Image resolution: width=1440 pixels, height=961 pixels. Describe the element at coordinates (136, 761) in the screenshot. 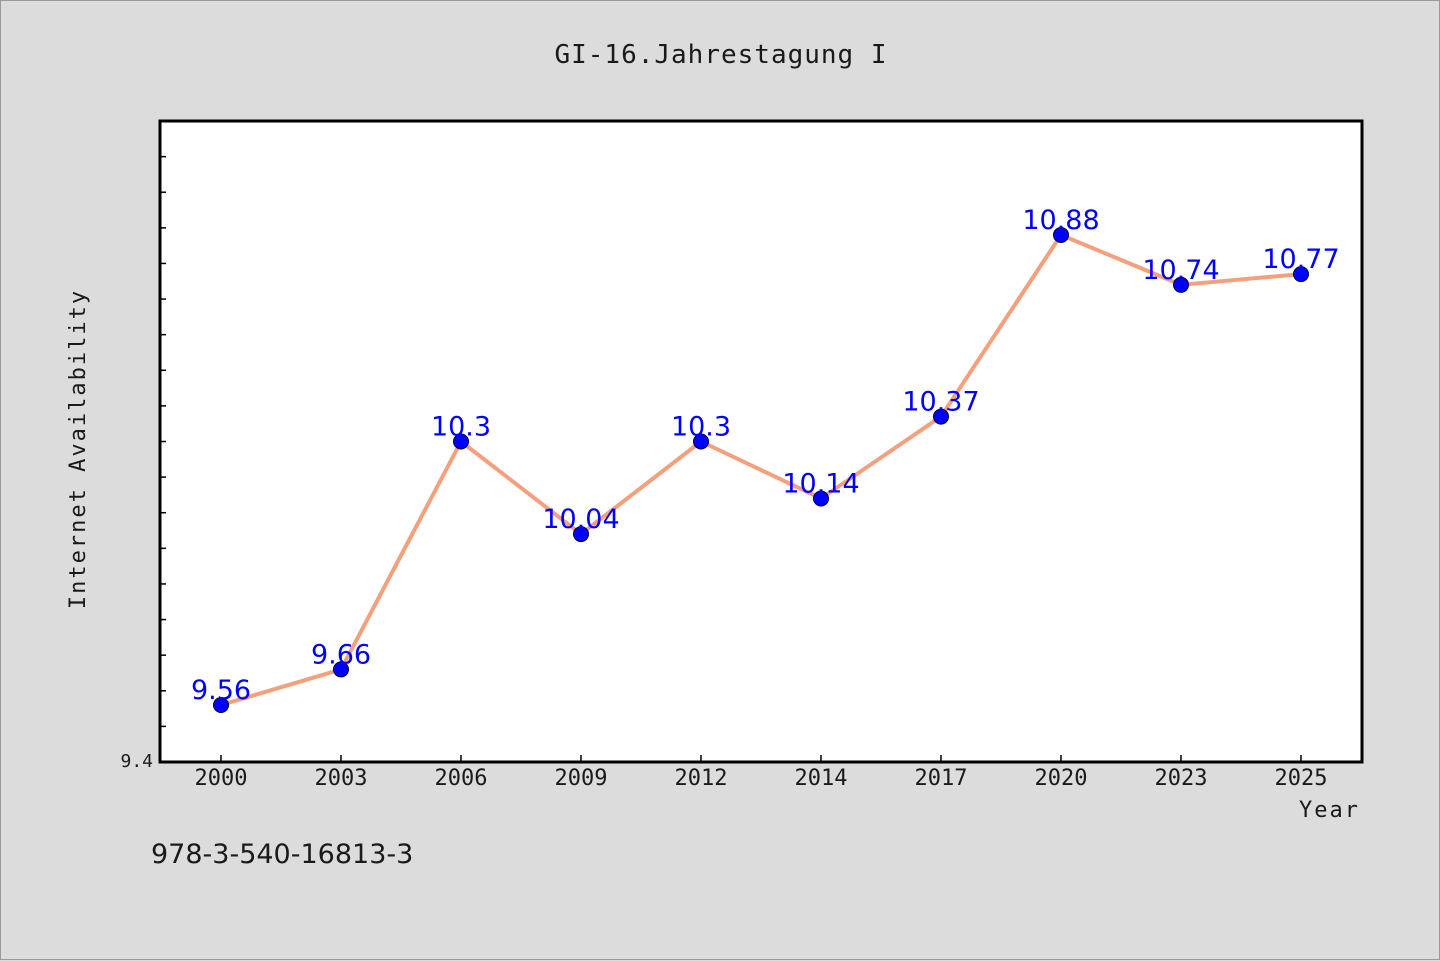

I see `y-axis-min-label: 9.4` at that location.